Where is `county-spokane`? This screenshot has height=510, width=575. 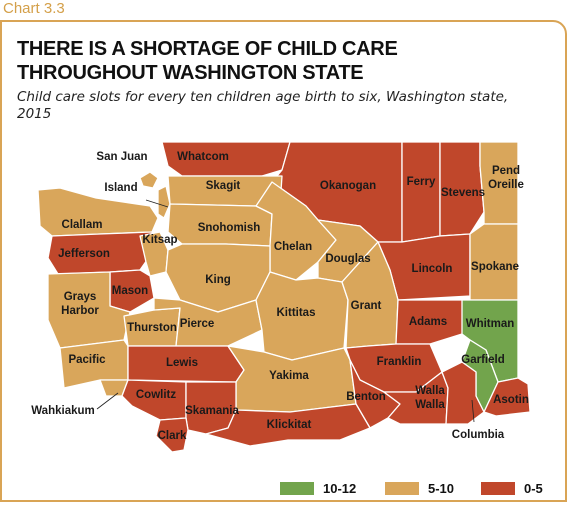
county-spokane is located at coordinates (494, 262).